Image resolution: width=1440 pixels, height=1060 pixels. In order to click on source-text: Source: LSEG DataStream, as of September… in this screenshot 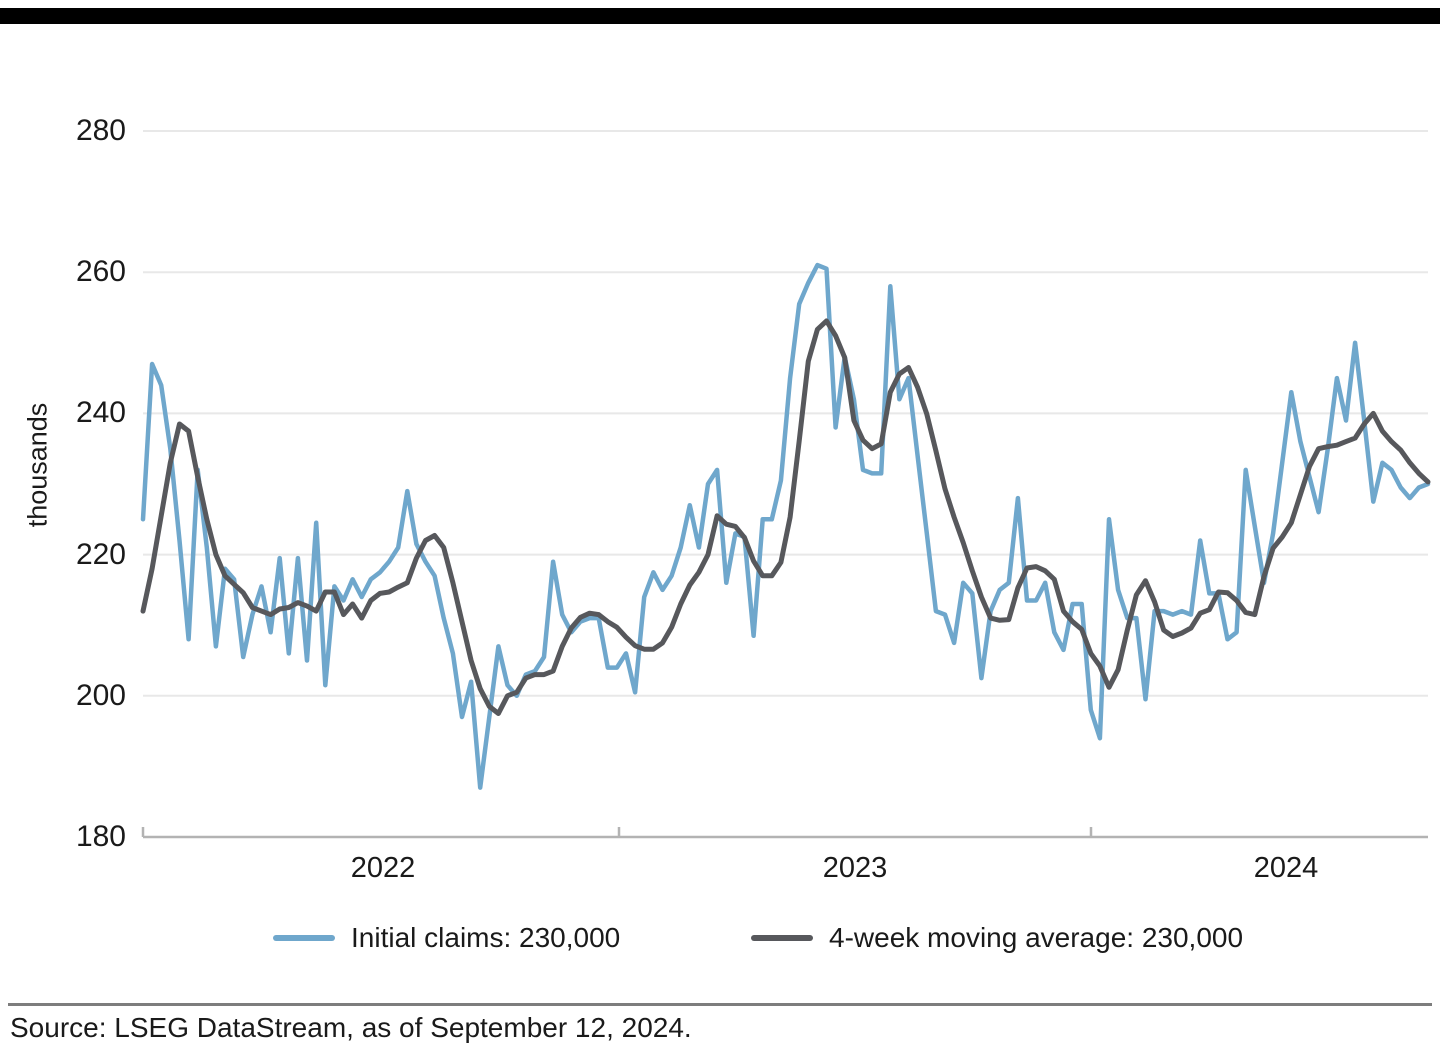, I will do `click(351, 1027)`.